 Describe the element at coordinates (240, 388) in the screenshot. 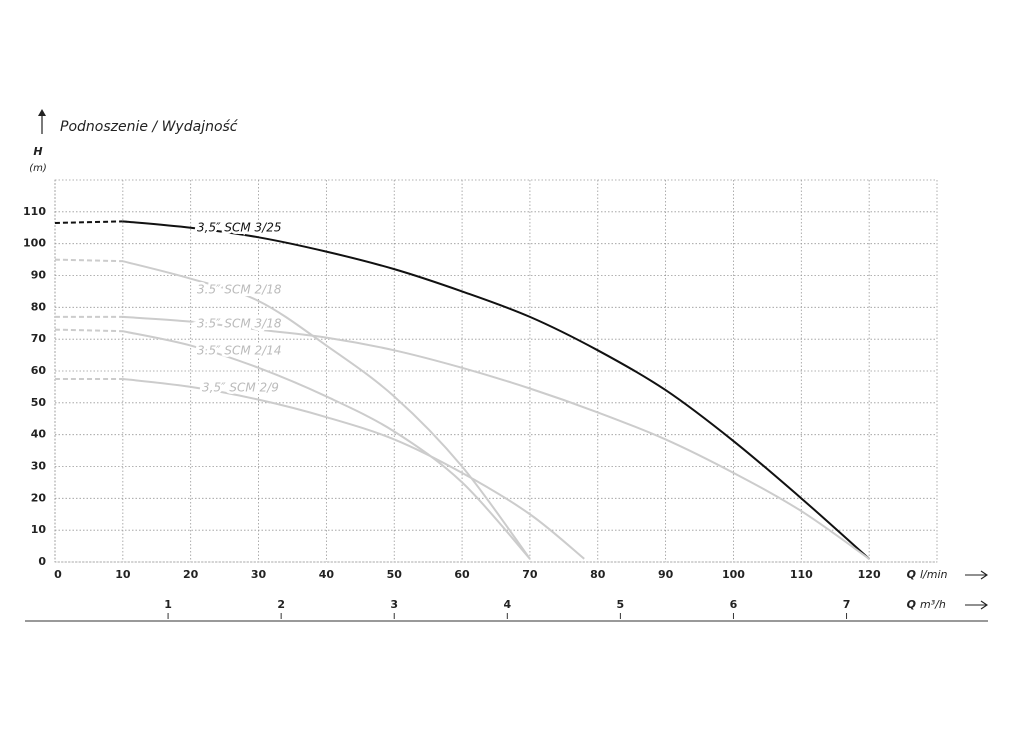

I see `curve-label: 3,5″ SCM 2/9` at that location.